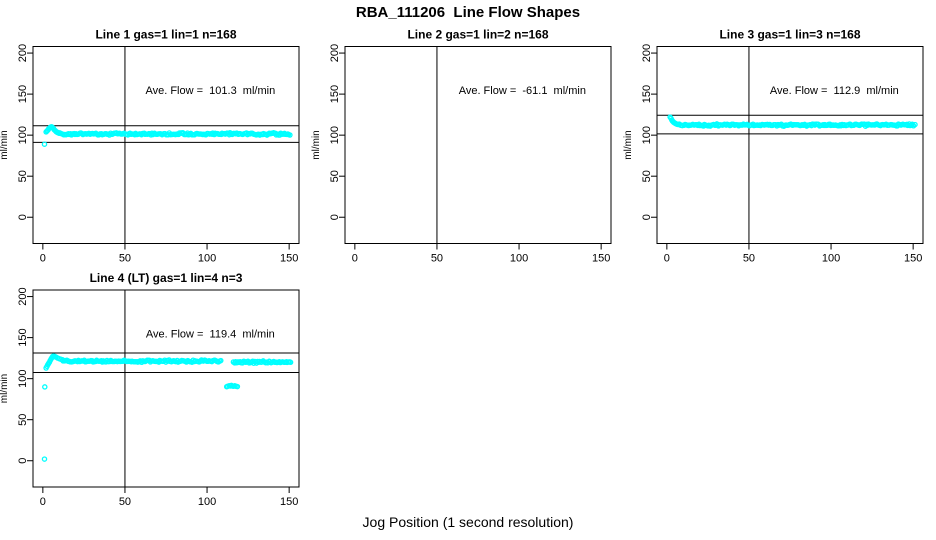 Image resolution: width=936 pixels, height=540 pixels. What do you see at coordinates (210, 91) in the screenshot?
I see `ave-flow-annotation: Ave. Flow = 101.3 ml/min` at bounding box center [210, 91].